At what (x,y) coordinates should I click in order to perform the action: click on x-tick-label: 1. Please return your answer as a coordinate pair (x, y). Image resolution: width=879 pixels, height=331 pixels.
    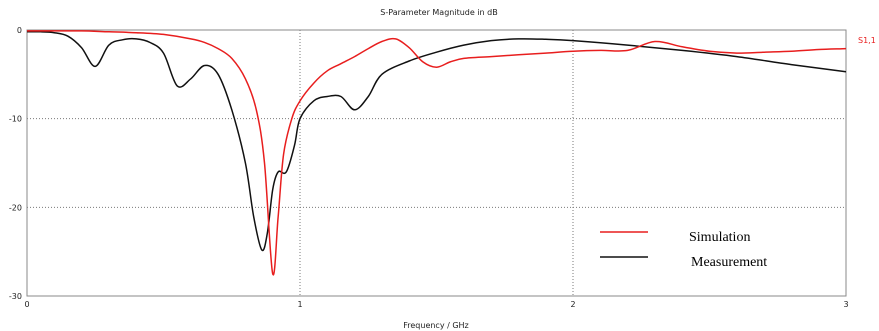
    Looking at the image, I should click on (299, 304).